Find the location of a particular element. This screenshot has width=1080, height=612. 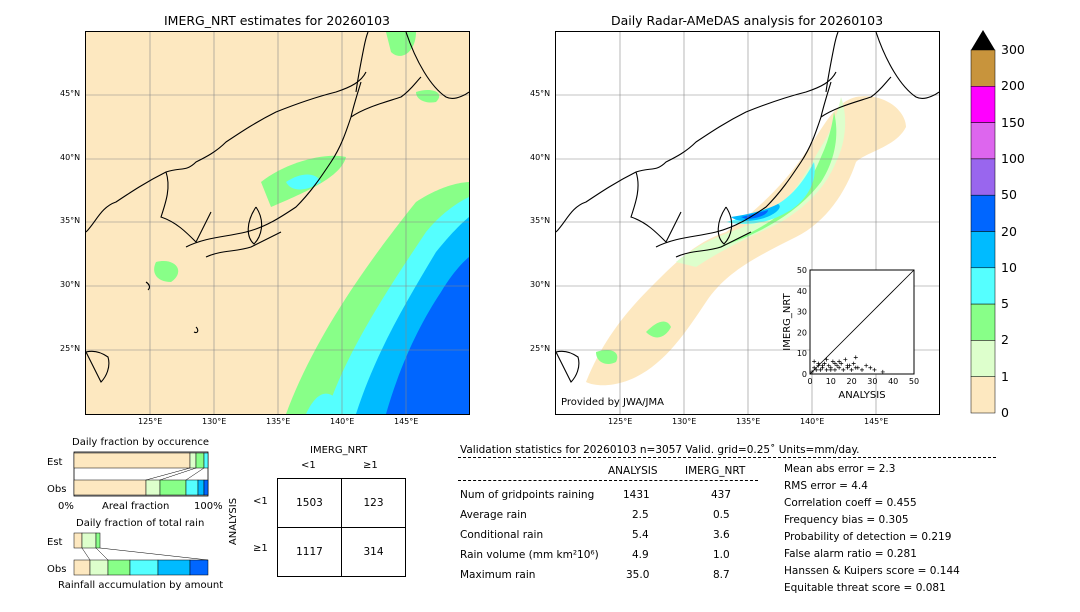

colorbar-label: 1 is located at coordinates (1005, 376).